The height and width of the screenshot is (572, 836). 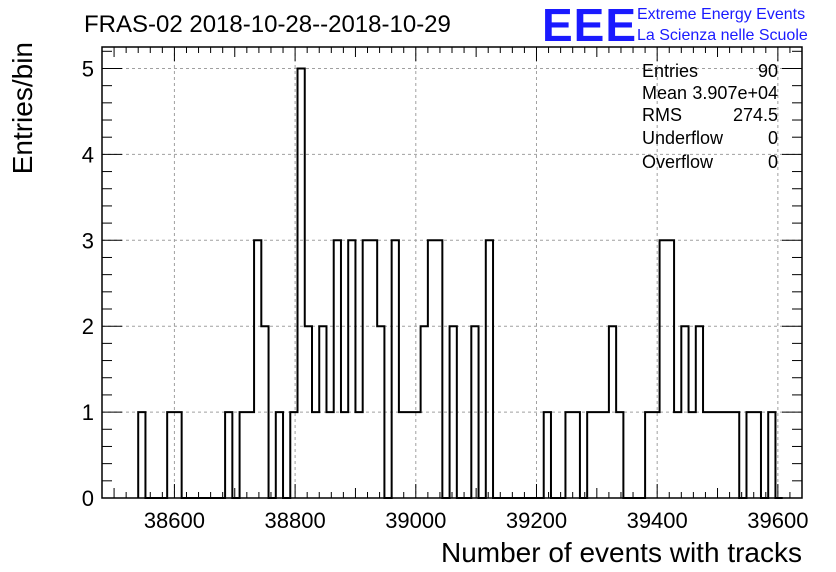 I want to click on chart-title: FRAS-02 2018-10-28--2018-10-29, so click(x=267, y=24).